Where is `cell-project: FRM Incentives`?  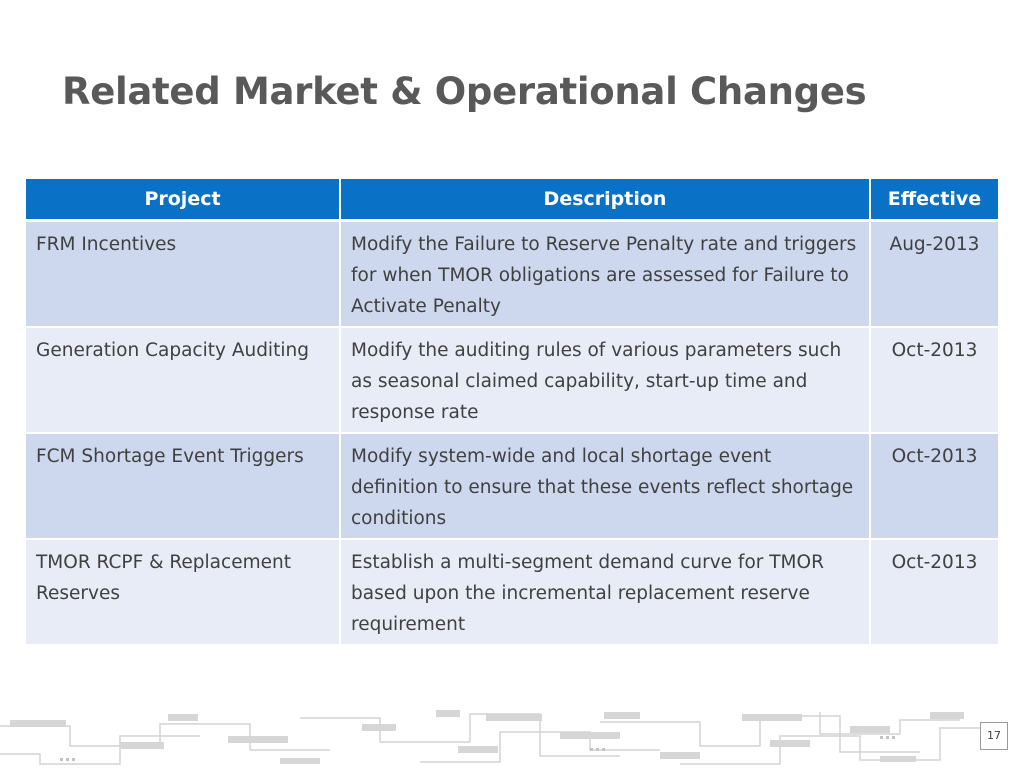
cell-project: FRM Incentives is located at coordinates (183, 274).